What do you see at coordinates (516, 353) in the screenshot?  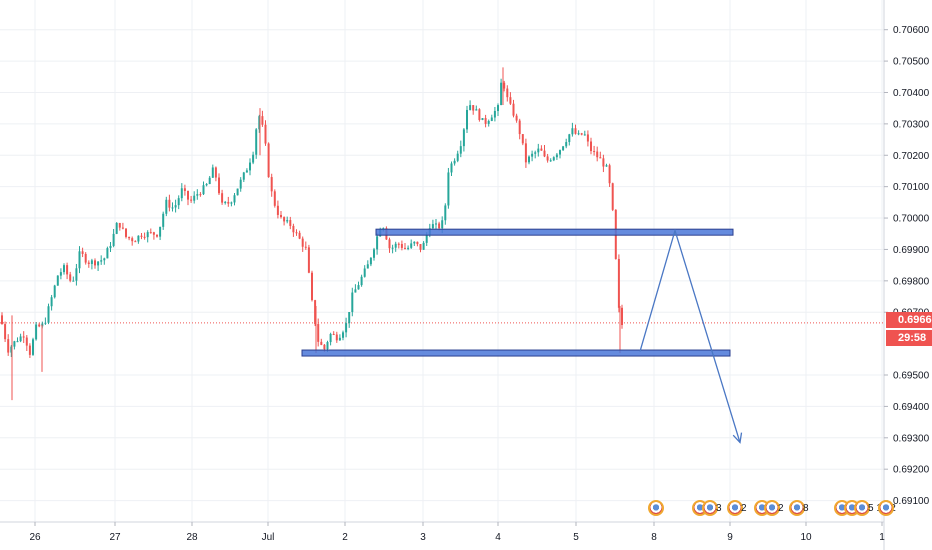 I see `support-zone` at bounding box center [516, 353].